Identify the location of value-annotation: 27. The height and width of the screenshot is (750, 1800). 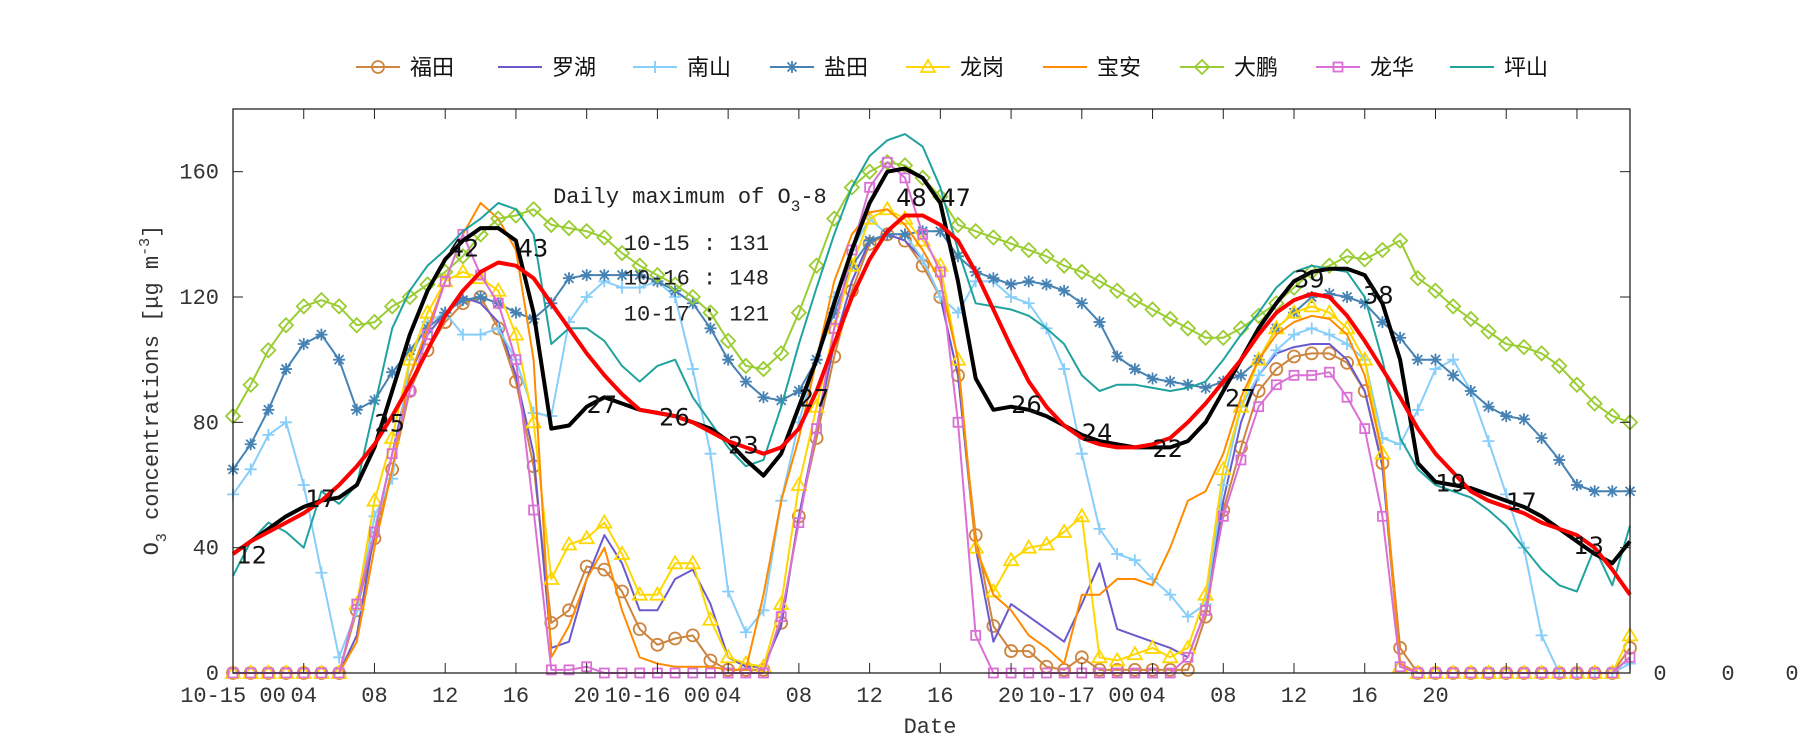
(1240, 399).